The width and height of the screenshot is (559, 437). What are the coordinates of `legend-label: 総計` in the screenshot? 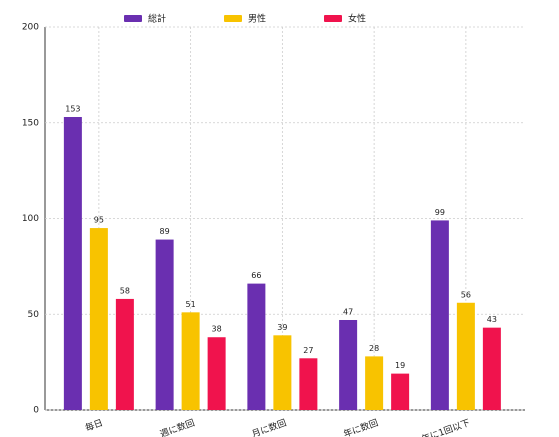 It's located at (157, 19).